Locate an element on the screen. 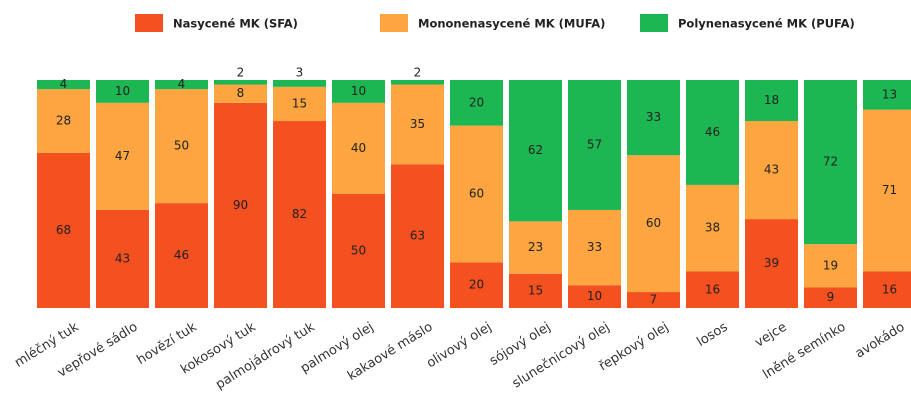 Image resolution: width=911 pixels, height=407 pixels. value-label: 68 is located at coordinates (63, 230).